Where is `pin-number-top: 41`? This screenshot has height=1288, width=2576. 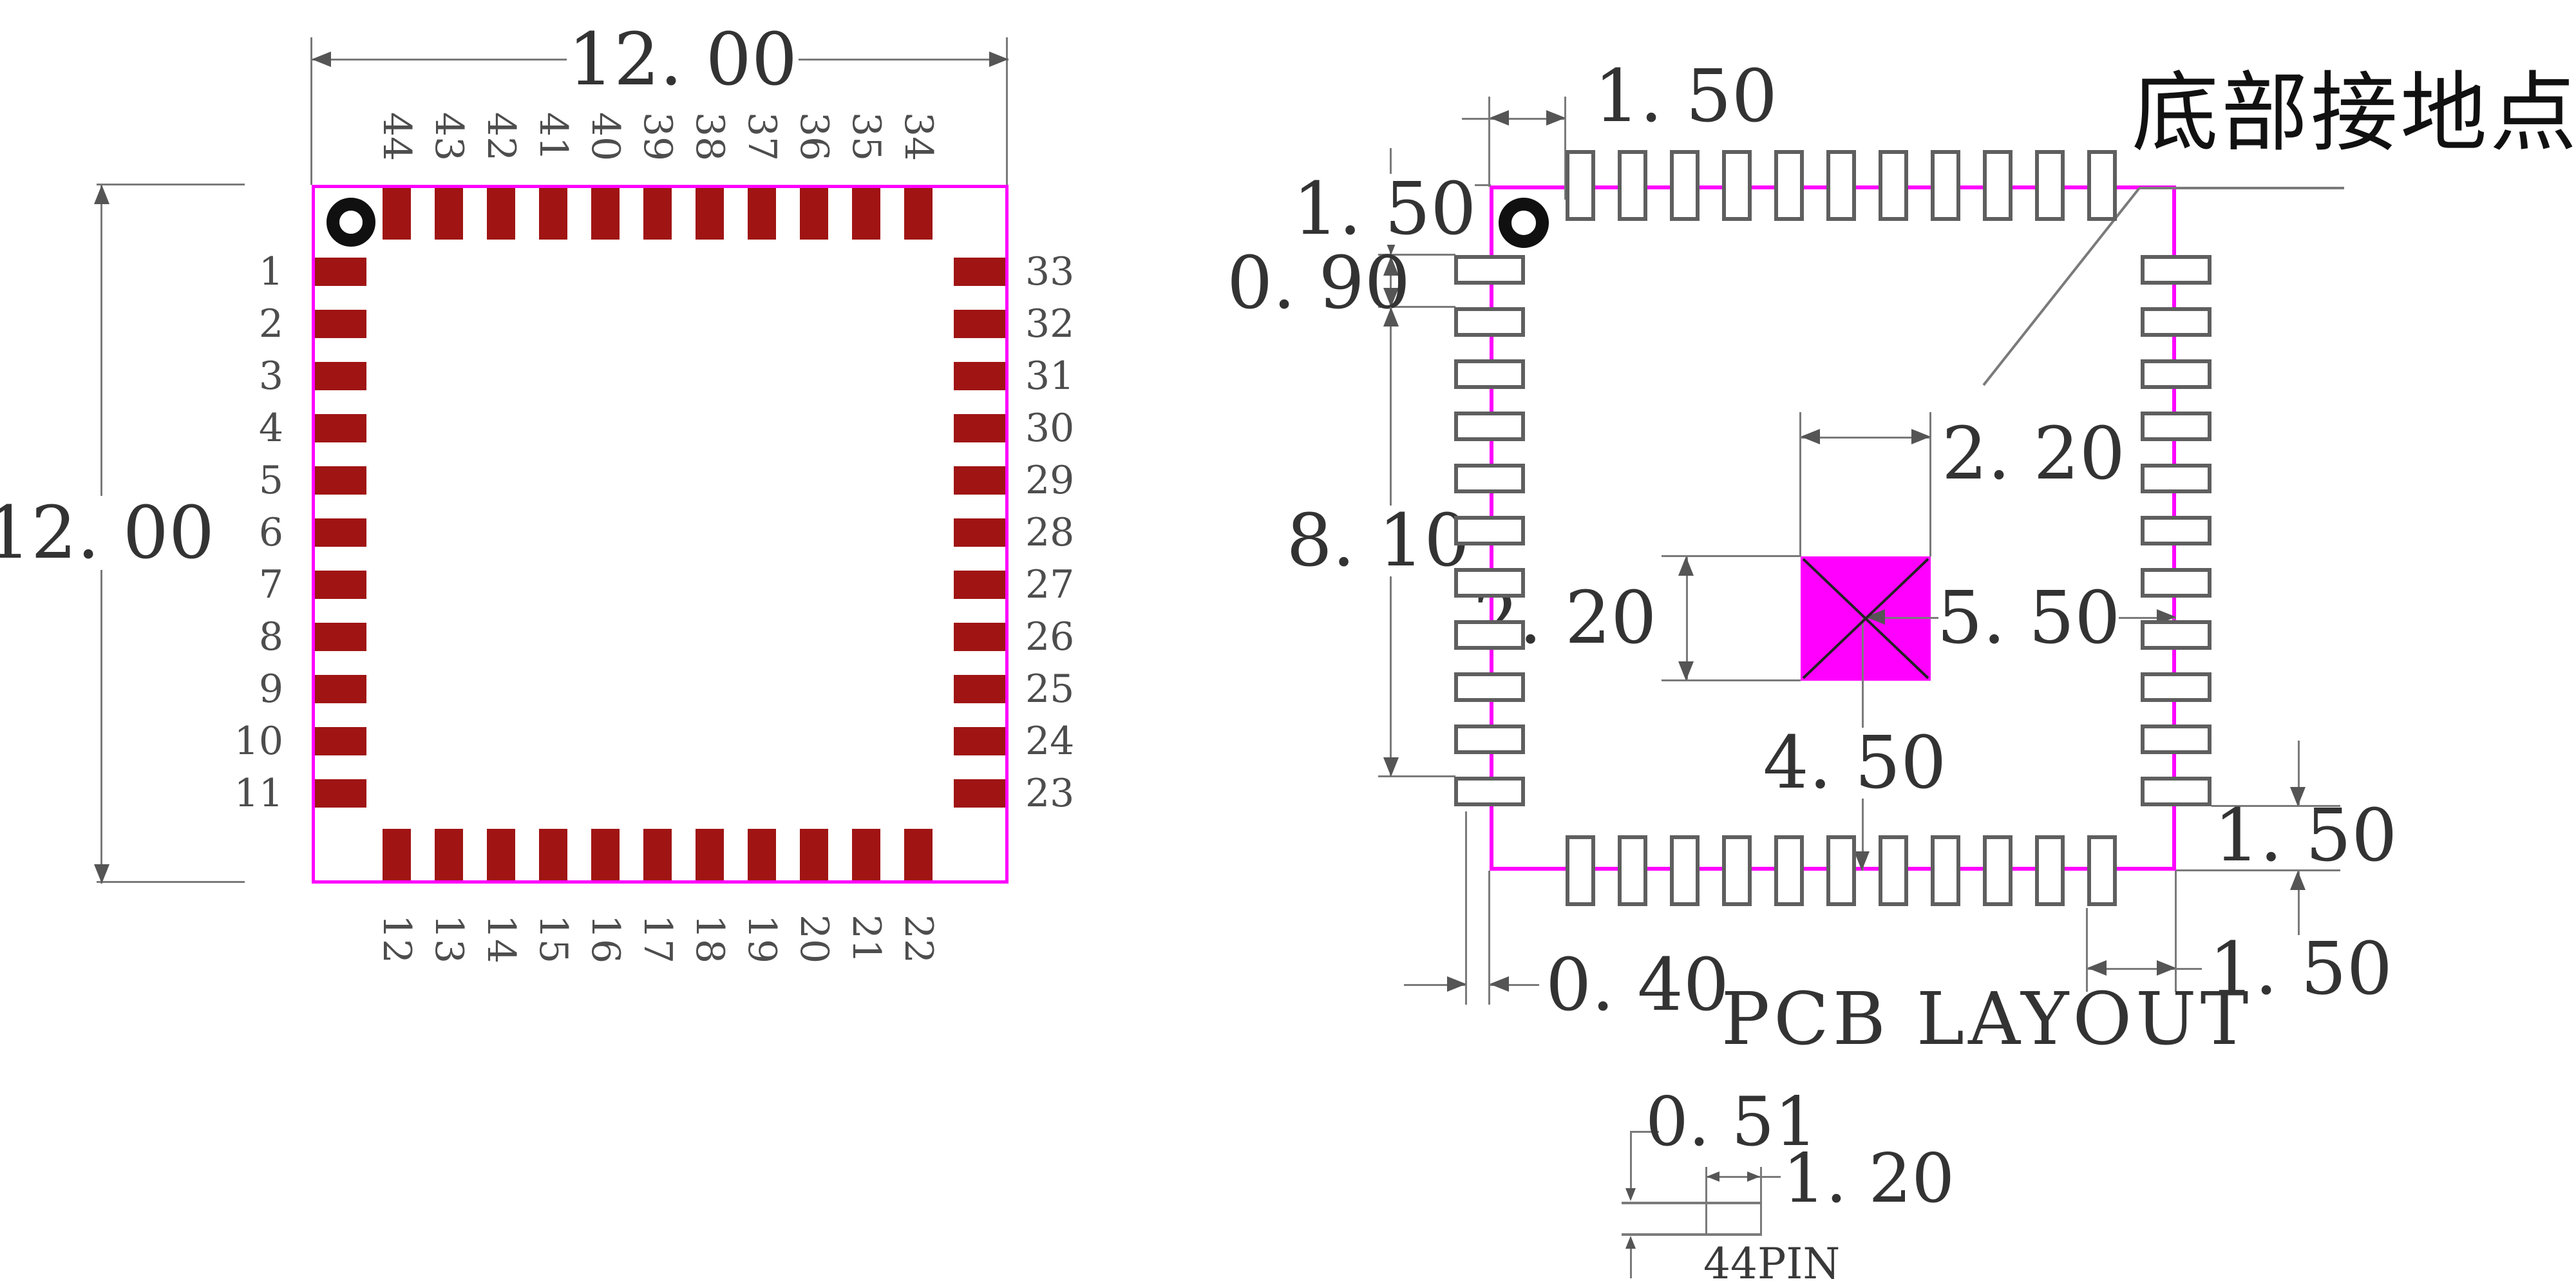
pin-number-top: 41 is located at coordinates (554, 136).